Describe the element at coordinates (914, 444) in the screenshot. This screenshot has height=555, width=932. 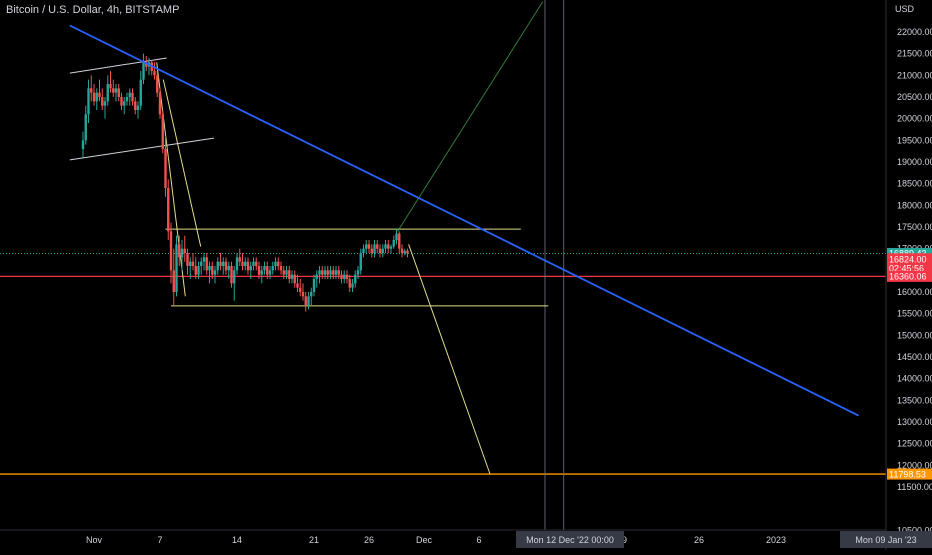
I see `y-tick-label: 12500.00` at that location.